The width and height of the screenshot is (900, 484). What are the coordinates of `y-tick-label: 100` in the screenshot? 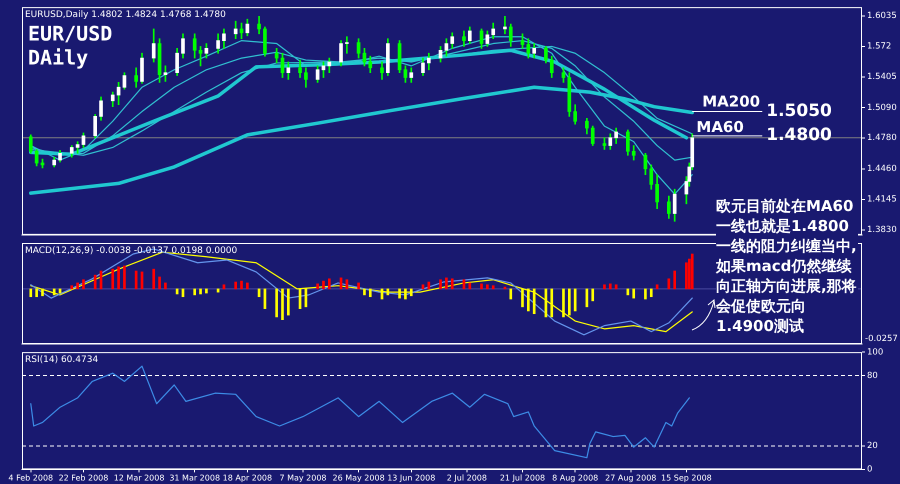 It's located at (875, 352).